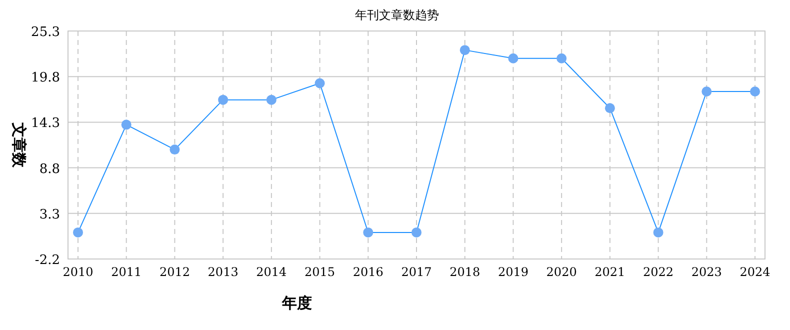 This screenshot has height=330, width=790. I want to click on y-tick-label: 25.3, so click(45, 32).